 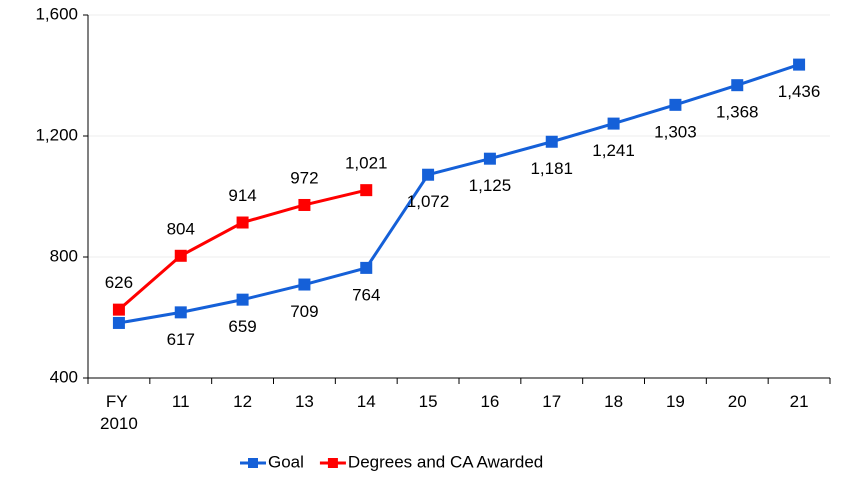 What do you see at coordinates (737, 112) in the screenshot?
I see `data-label: 1,368` at bounding box center [737, 112].